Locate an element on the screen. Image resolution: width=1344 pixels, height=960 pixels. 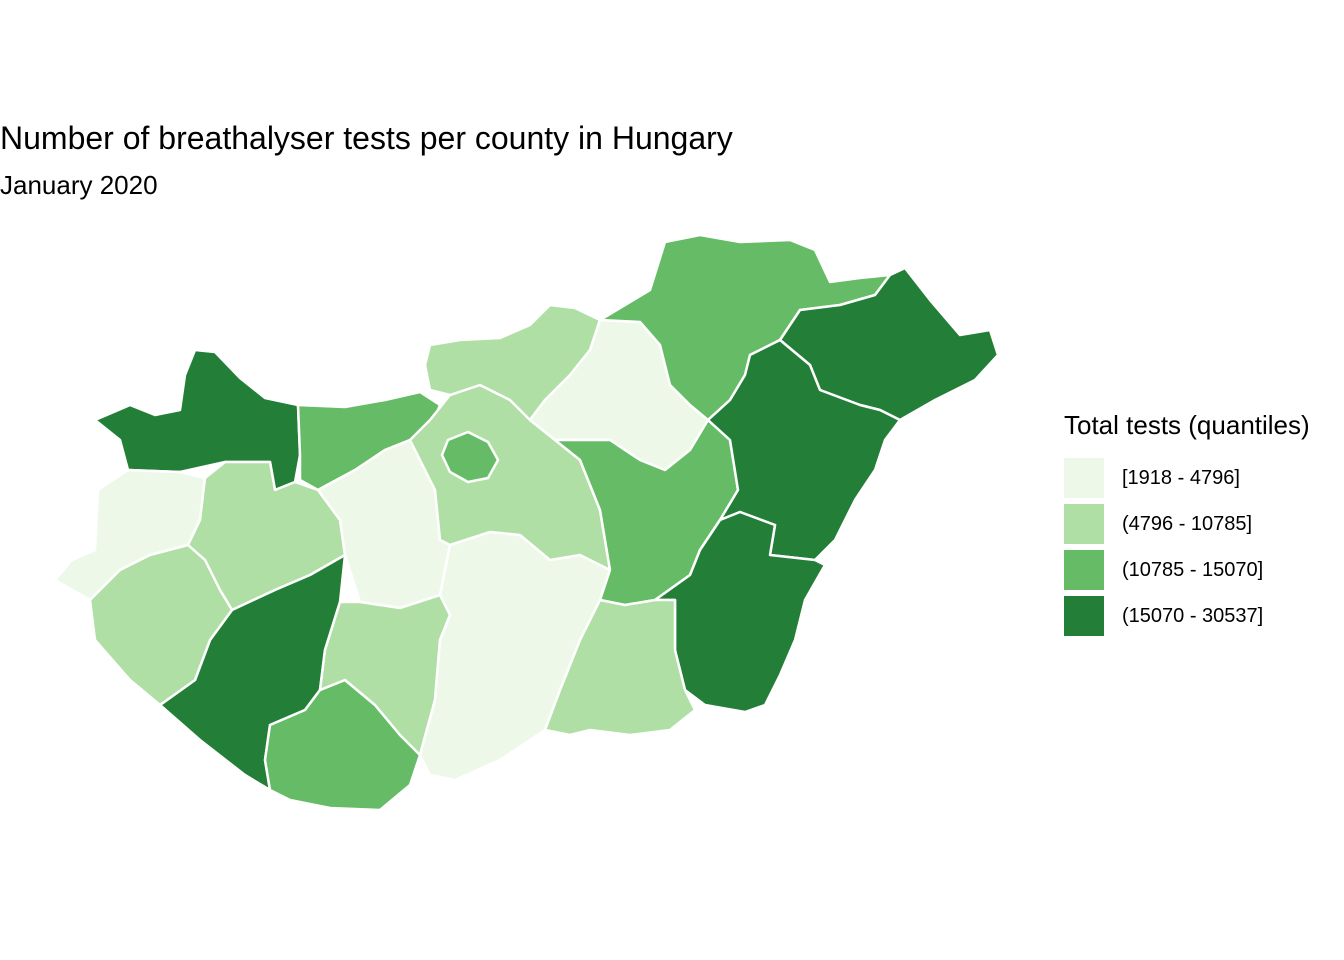
legend-label: (4796 - 10785] is located at coordinates (1187, 523).